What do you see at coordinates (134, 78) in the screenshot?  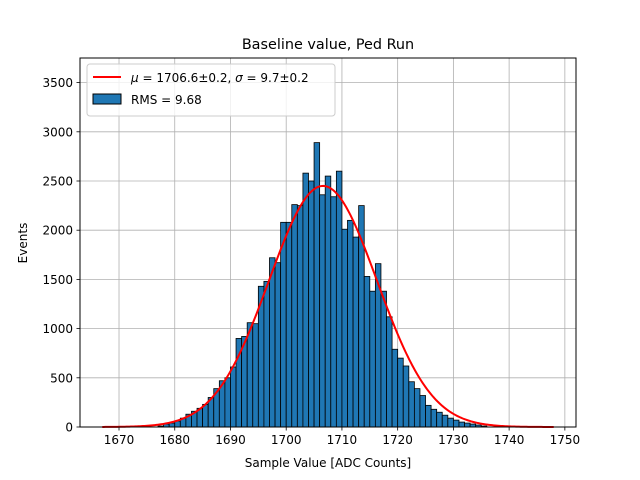 I see `legend-mu-symbol: μ` at bounding box center [134, 78].